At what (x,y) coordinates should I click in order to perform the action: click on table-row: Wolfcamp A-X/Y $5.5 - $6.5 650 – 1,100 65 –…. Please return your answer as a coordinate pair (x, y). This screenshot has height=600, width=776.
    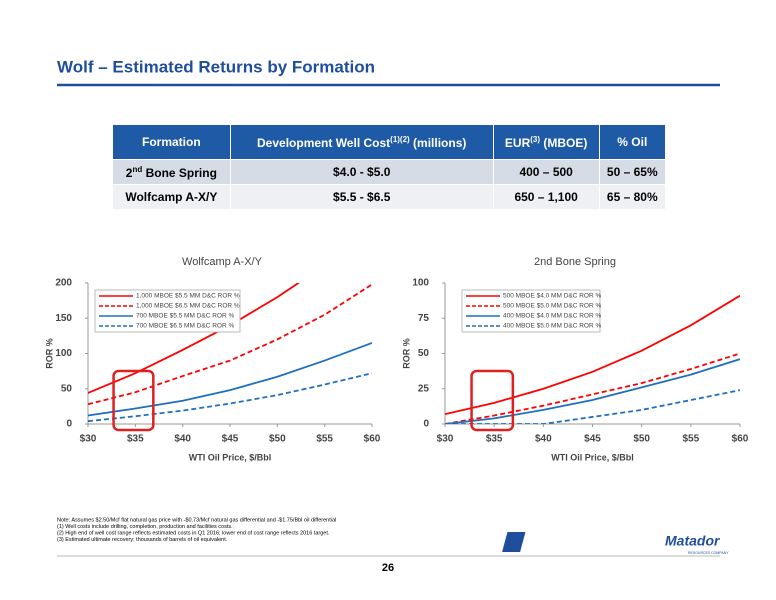
    Looking at the image, I should click on (388, 196).